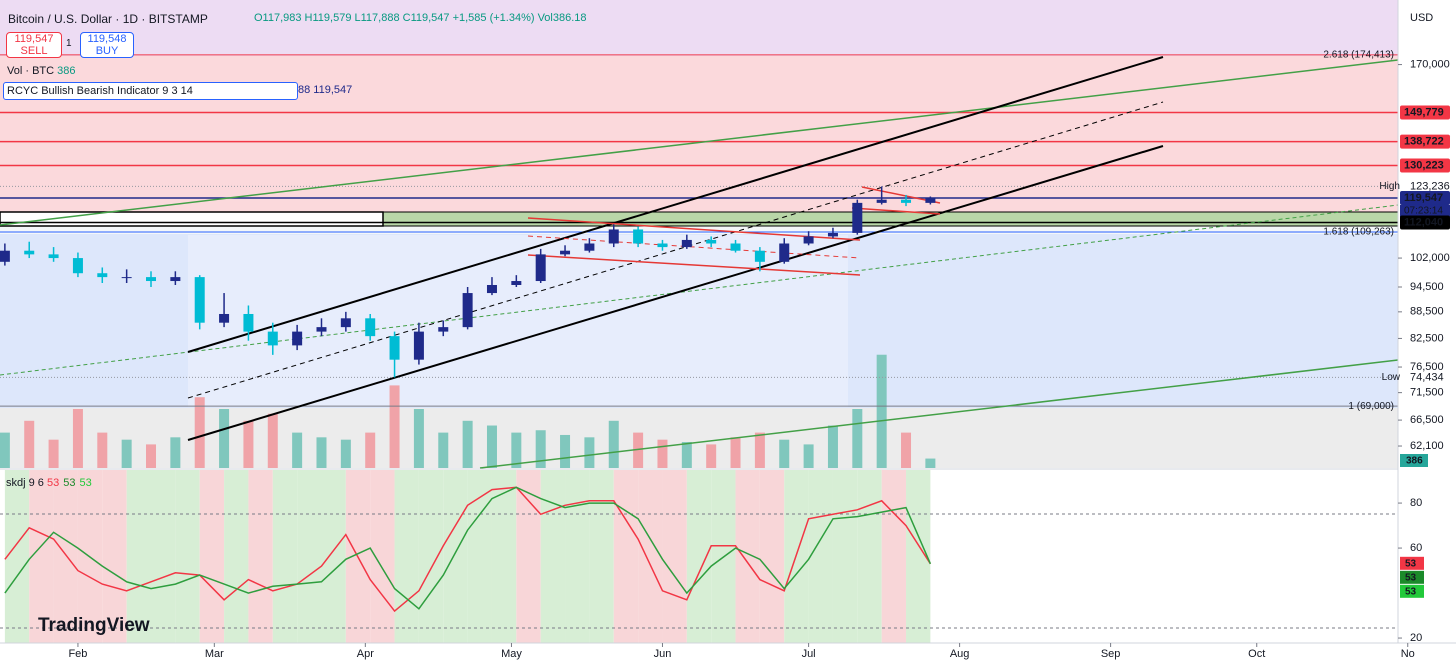 Image resolution: width=1456 pixels, height=665 pixels. Describe the element at coordinates (663, 654) in the screenshot. I see `x-tick-label: Jun` at that location.